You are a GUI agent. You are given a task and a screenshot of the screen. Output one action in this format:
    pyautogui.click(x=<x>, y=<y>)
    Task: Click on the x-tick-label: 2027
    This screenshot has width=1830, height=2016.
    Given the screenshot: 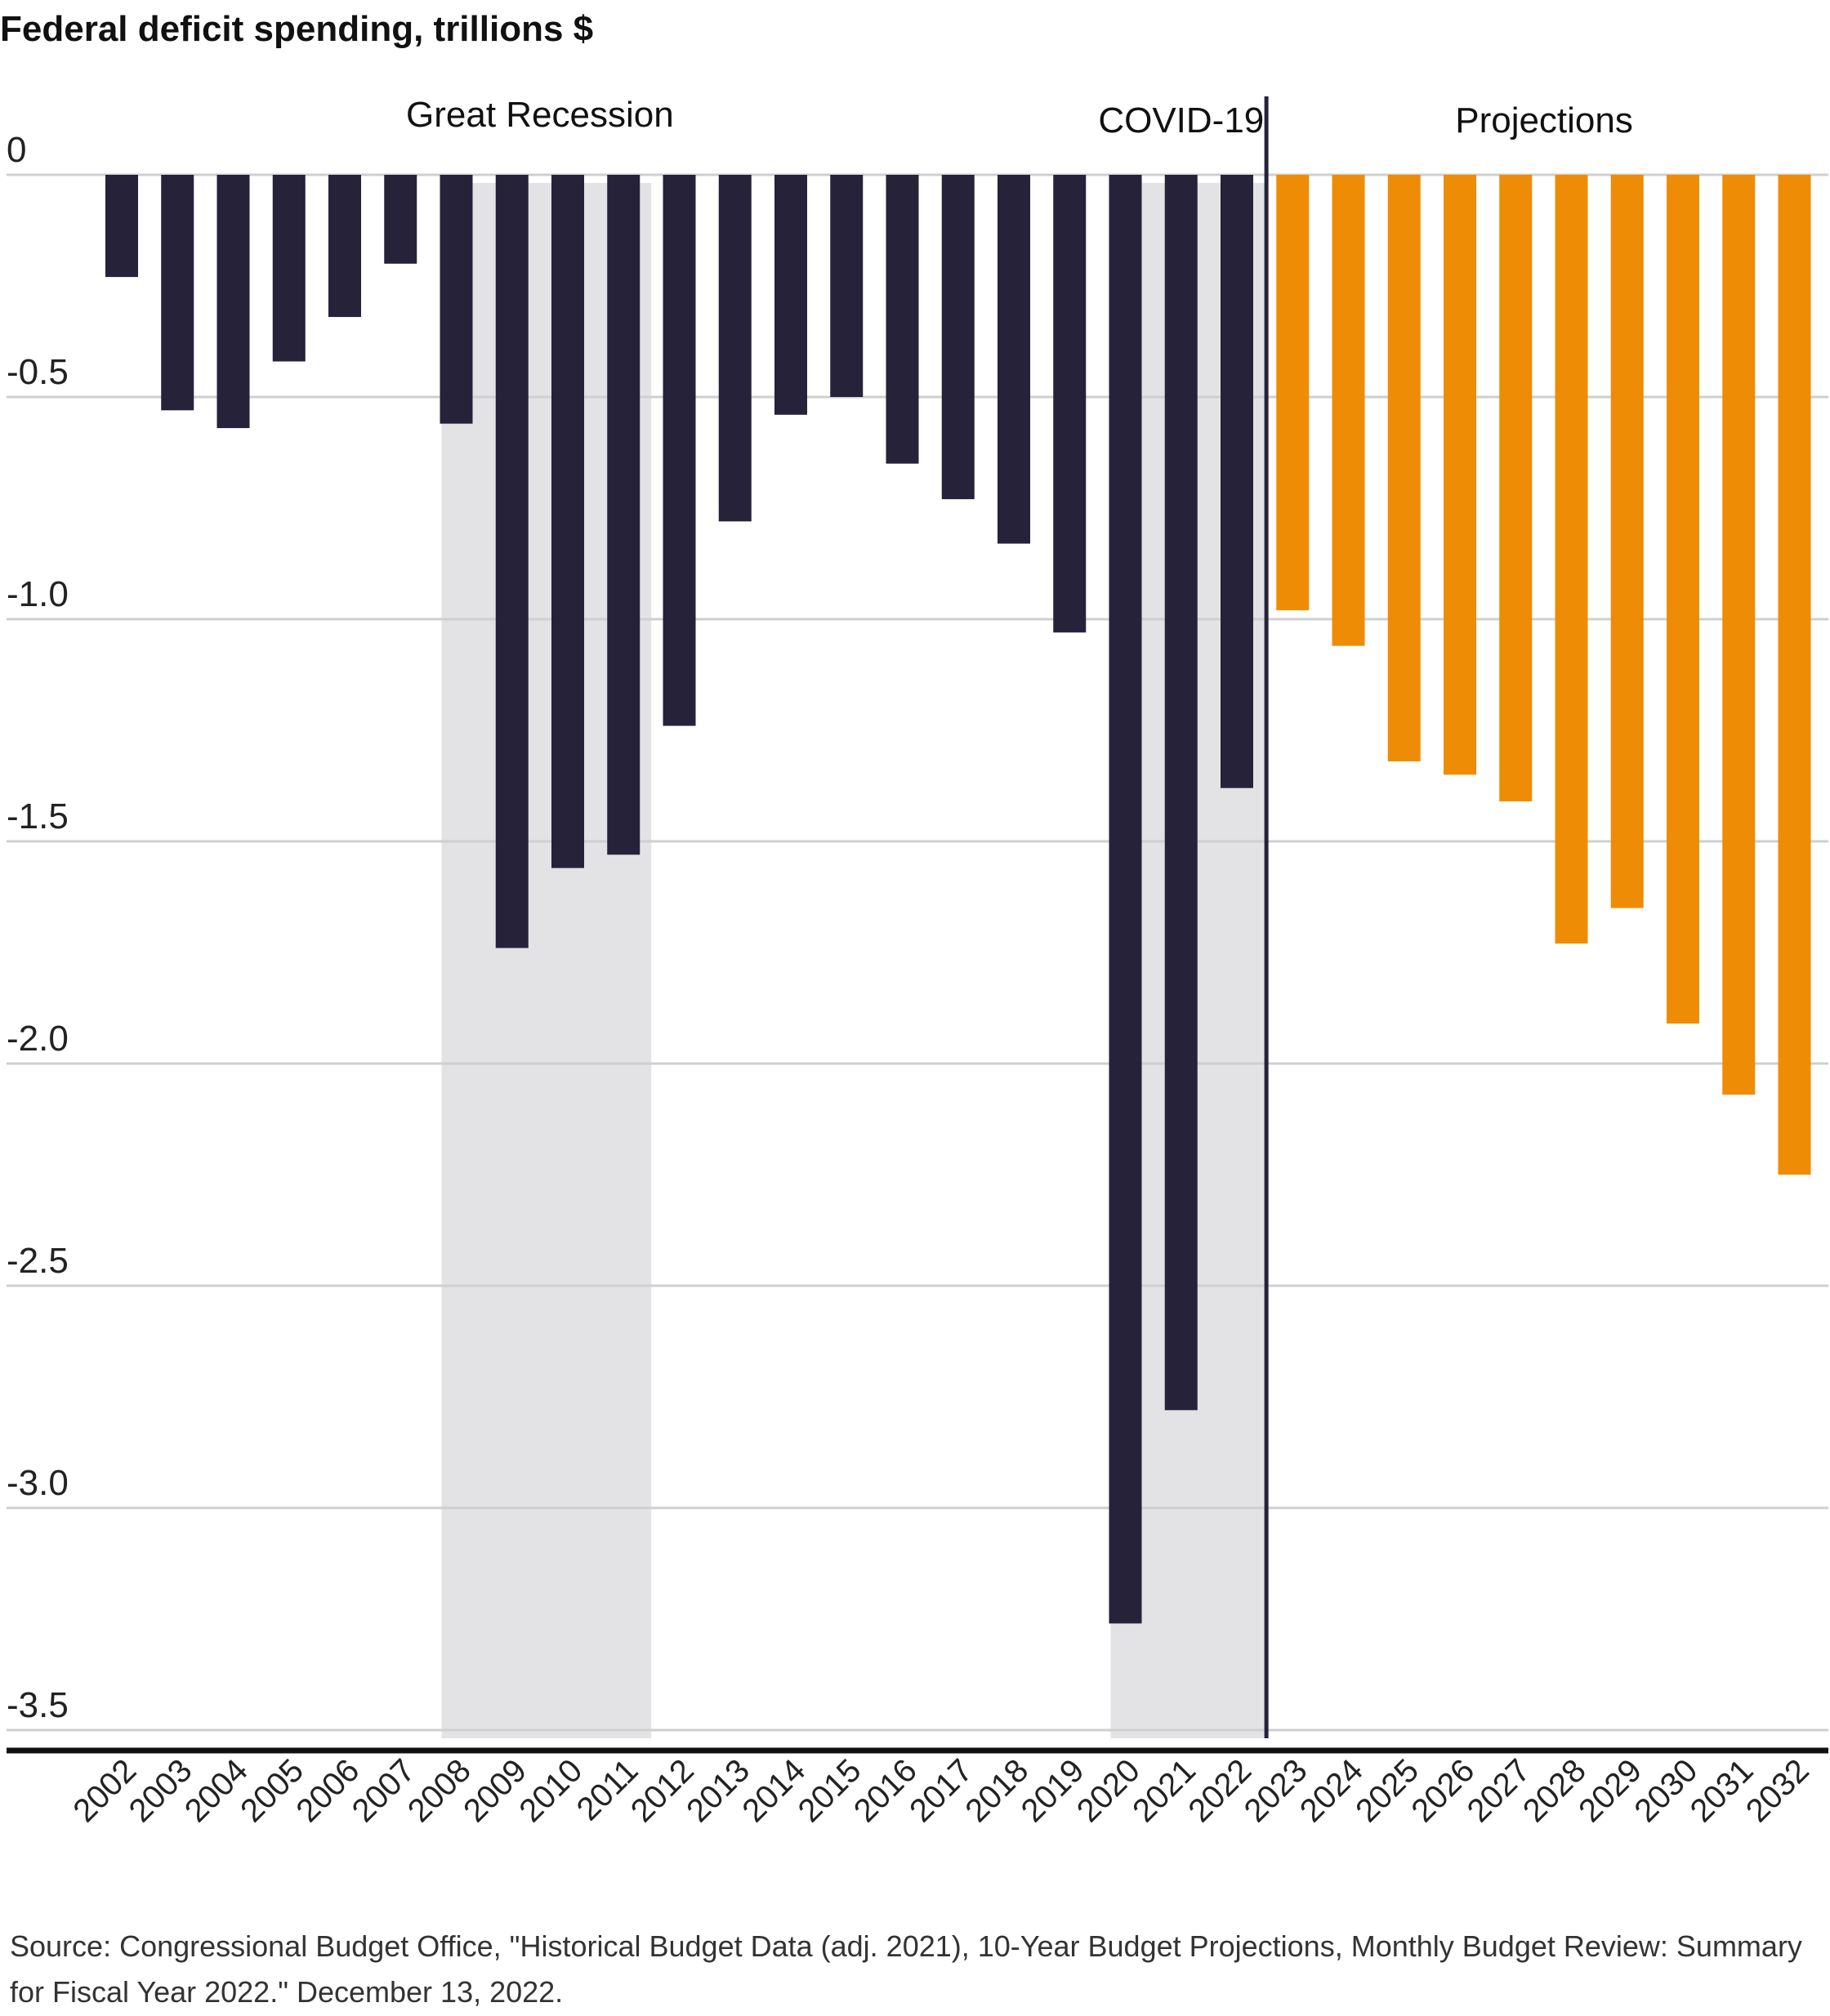 What is the action you would take?
    pyautogui.click(x=1499, y=1790)
    